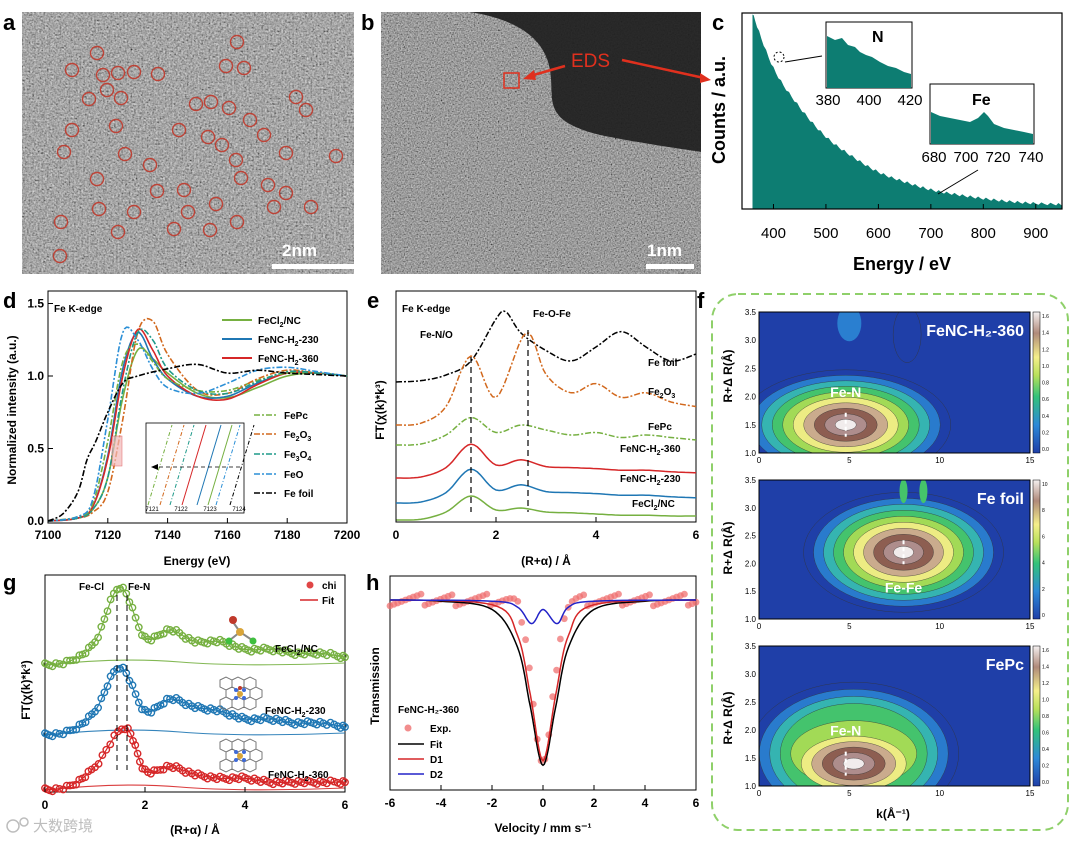 The width and height of the screenshot is (1080, 845). What do you see at coordinates (167, 535) in the screenshot?
I see `panel-d-xtick-2: 7140` at bounding box center [167, 535].